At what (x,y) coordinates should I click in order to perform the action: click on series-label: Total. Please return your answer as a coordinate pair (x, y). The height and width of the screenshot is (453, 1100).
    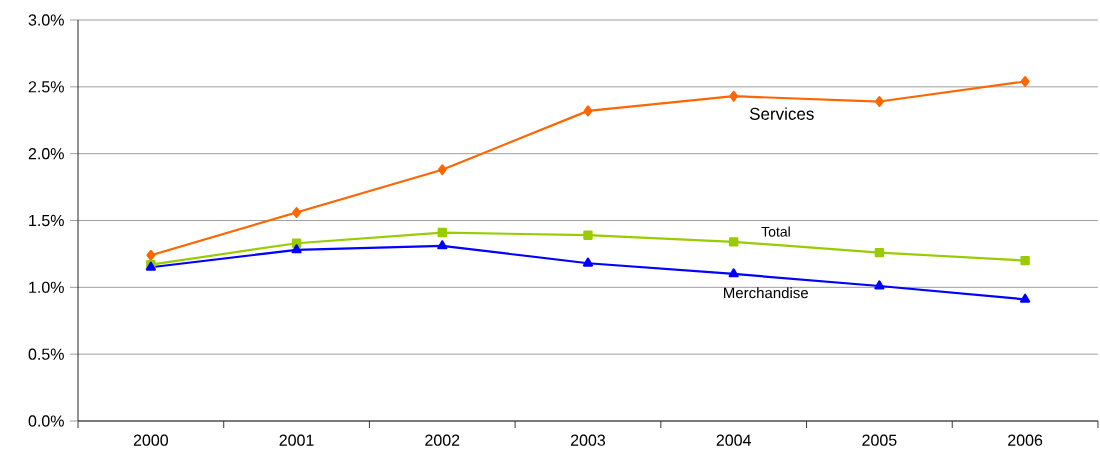
    Looking at the image, I should click on (775, 231).